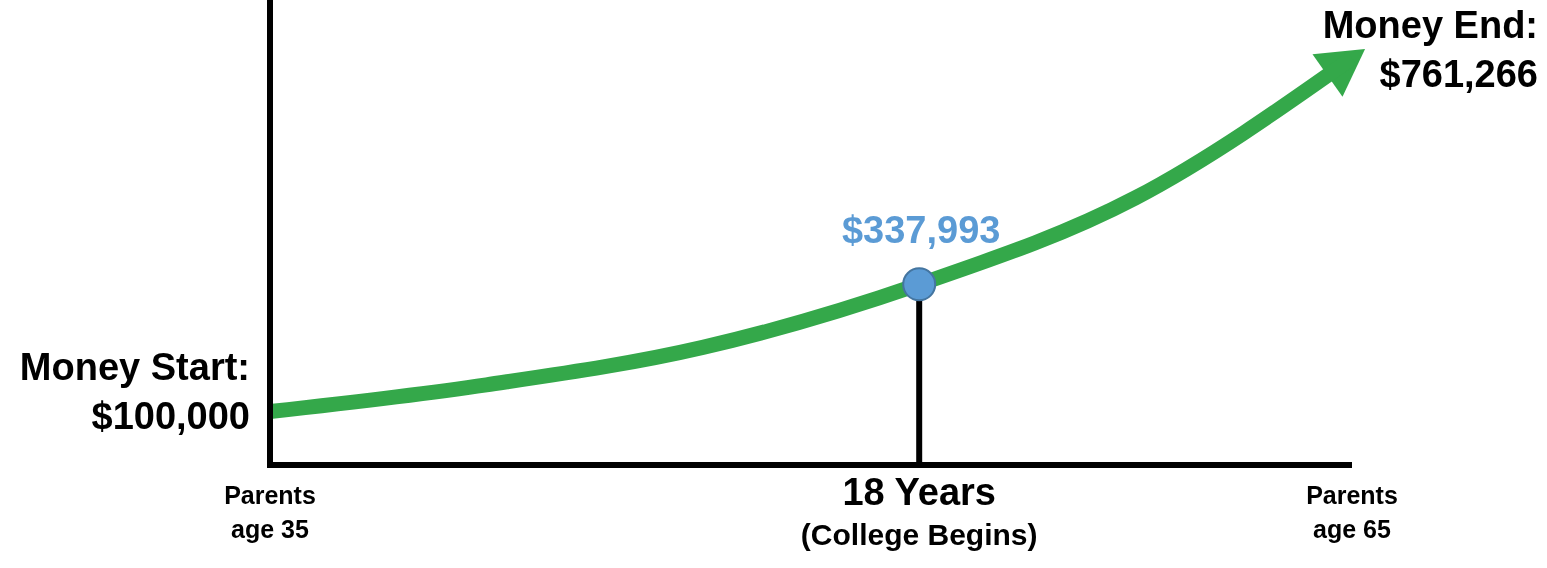 This screenshot has height=568, width=1547. What do you see at coordinates (270, 512) in the screenshot?
I see `x-tick-label: Parents age 35` at bounding box center [270, 512].